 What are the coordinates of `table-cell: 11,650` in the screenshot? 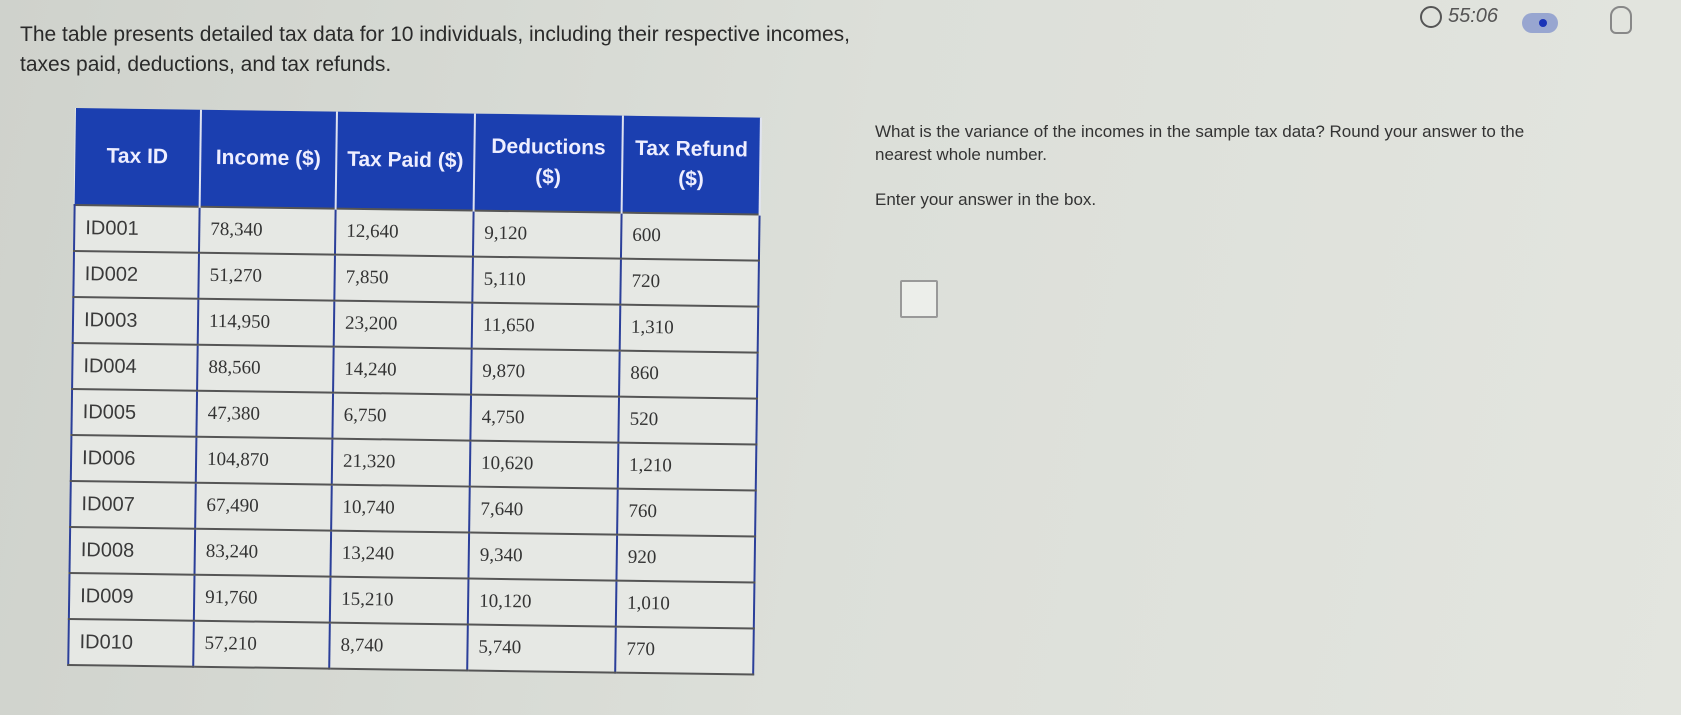 It's located at (546, 326).